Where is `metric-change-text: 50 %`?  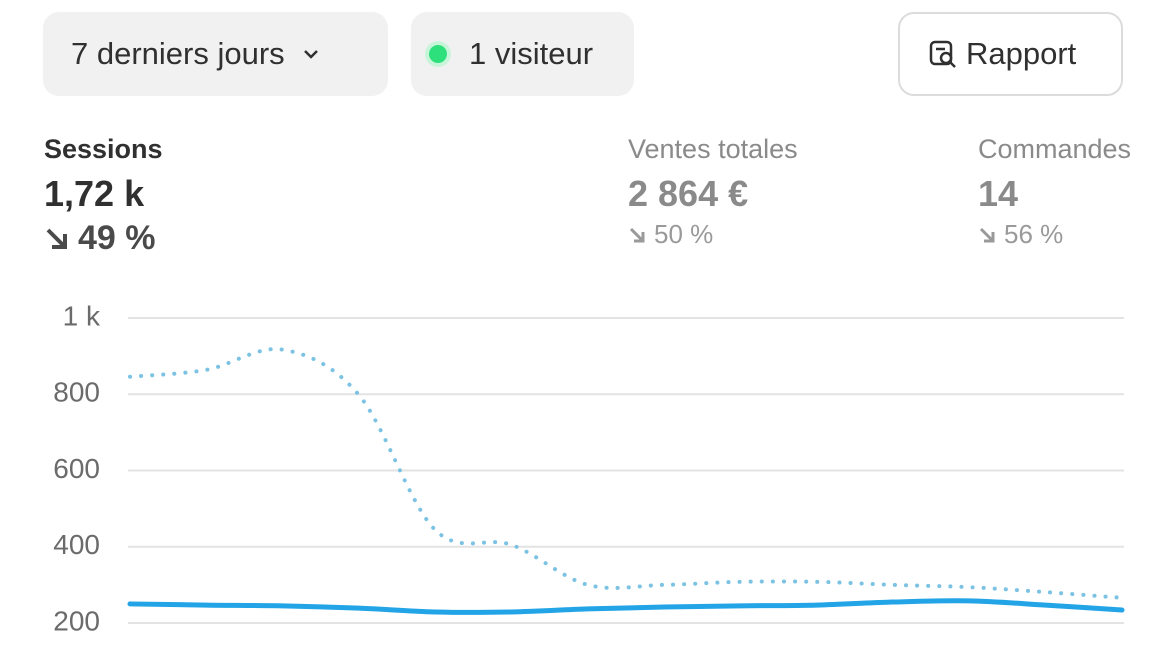 metric-change-text: 50 % is located at coordinates (684, 234).